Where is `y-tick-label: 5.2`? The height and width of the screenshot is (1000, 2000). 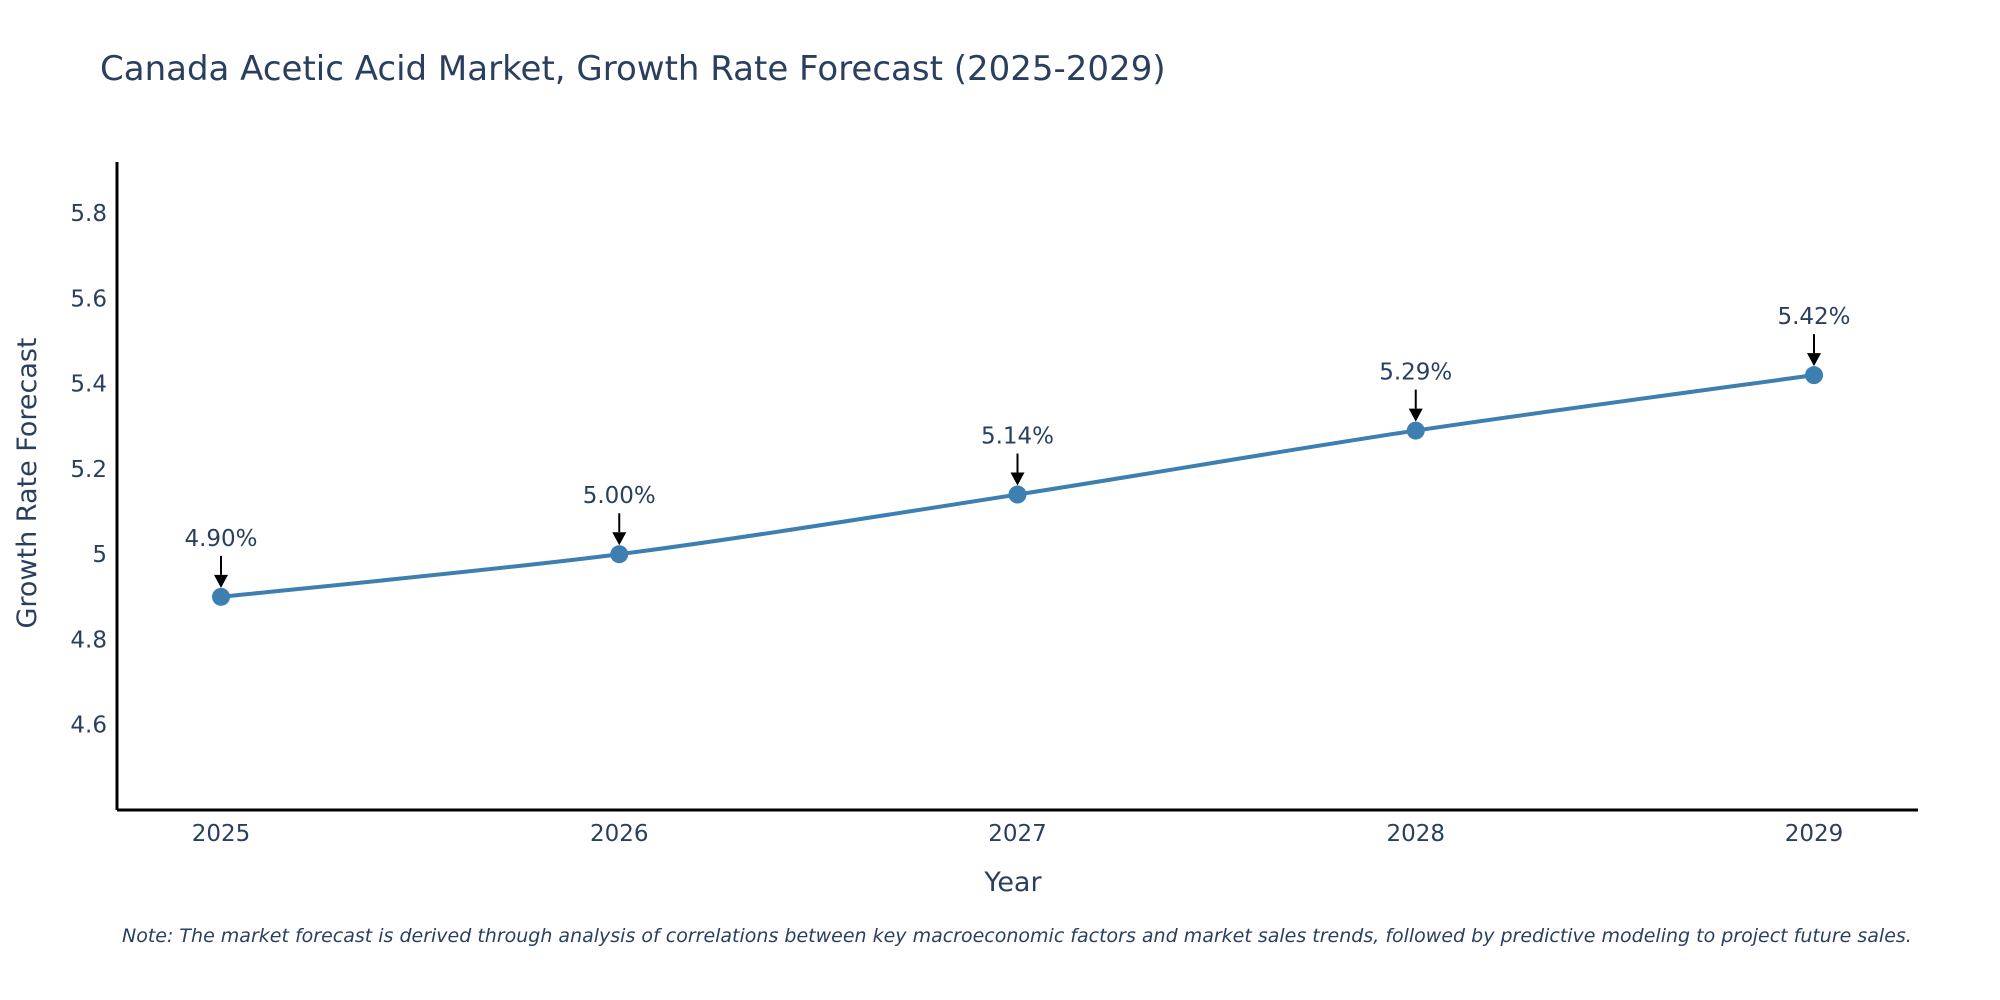 y-tick-label: 5.2 is located at coordinates (88, 470).